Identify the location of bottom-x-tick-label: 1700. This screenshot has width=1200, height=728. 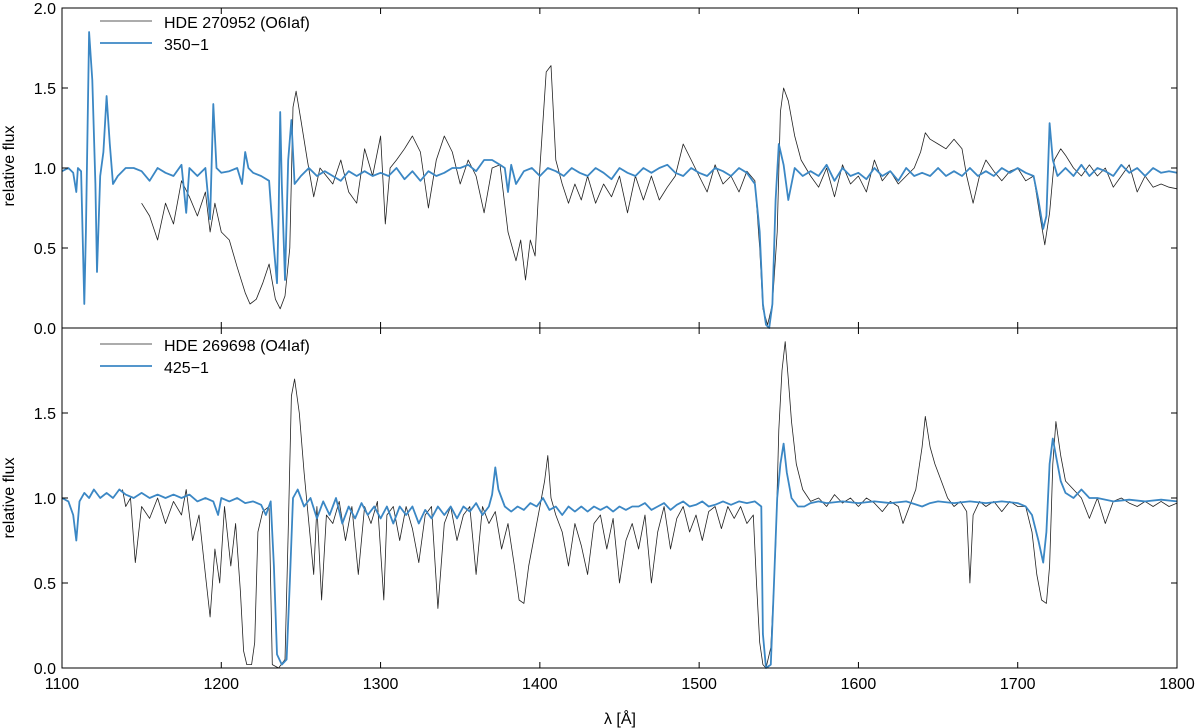
(1018, 684).